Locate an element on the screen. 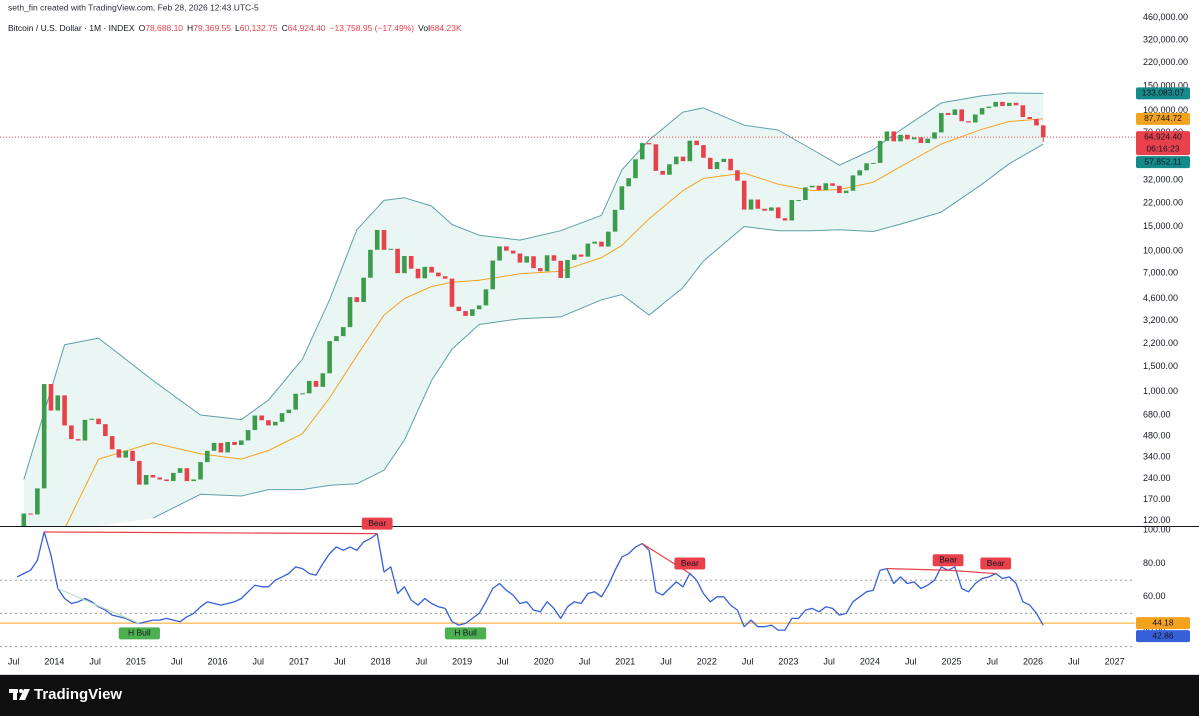  value-tag-label: 42.86 is located at coordinates (1163, 635).